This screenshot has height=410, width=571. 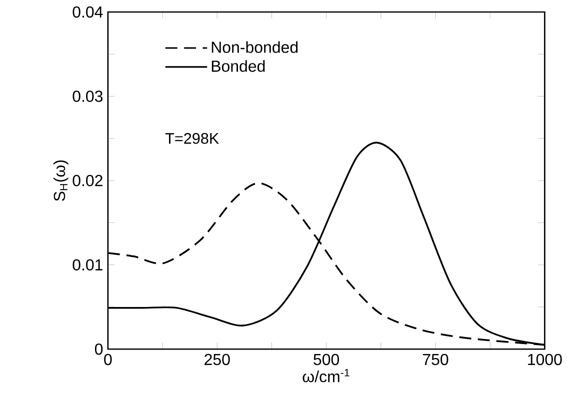 What do you see at coordinates (108, 359) in the screenshot?
I see `x-tick-label: 0` at bounding box center [108, 359].